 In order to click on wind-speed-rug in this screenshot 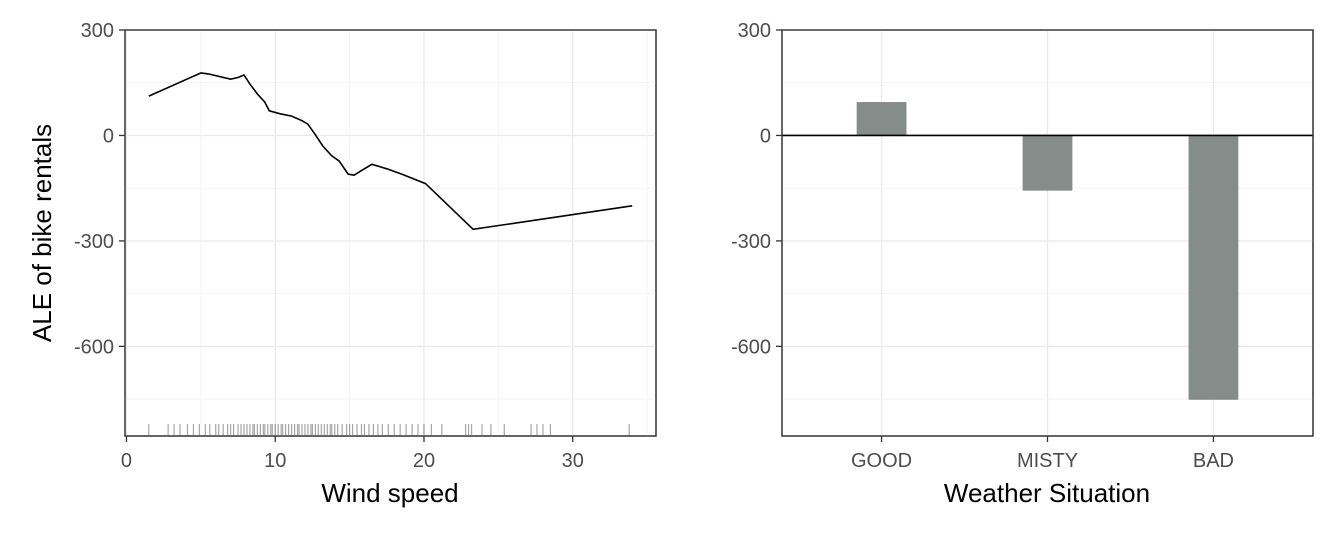, I will do `click(389, 429)`.